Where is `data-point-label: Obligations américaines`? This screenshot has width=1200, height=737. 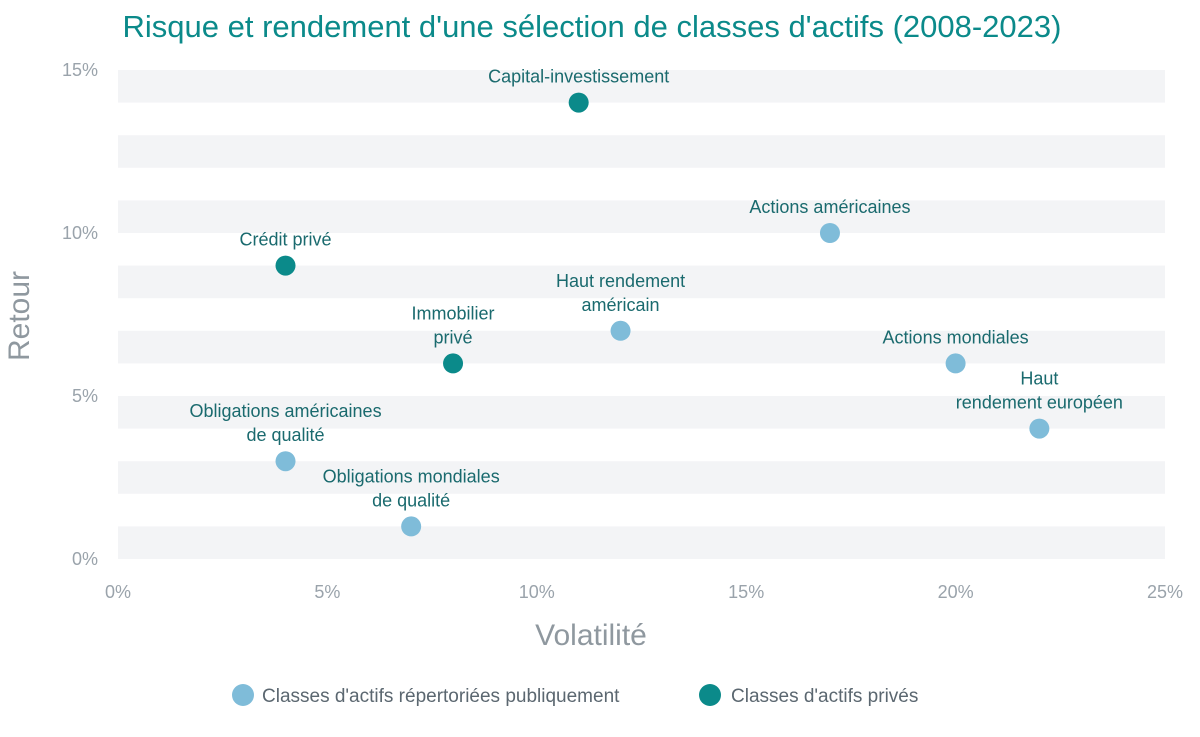
data-point-label: Obligations américaines is located at coordinates (285, 411).